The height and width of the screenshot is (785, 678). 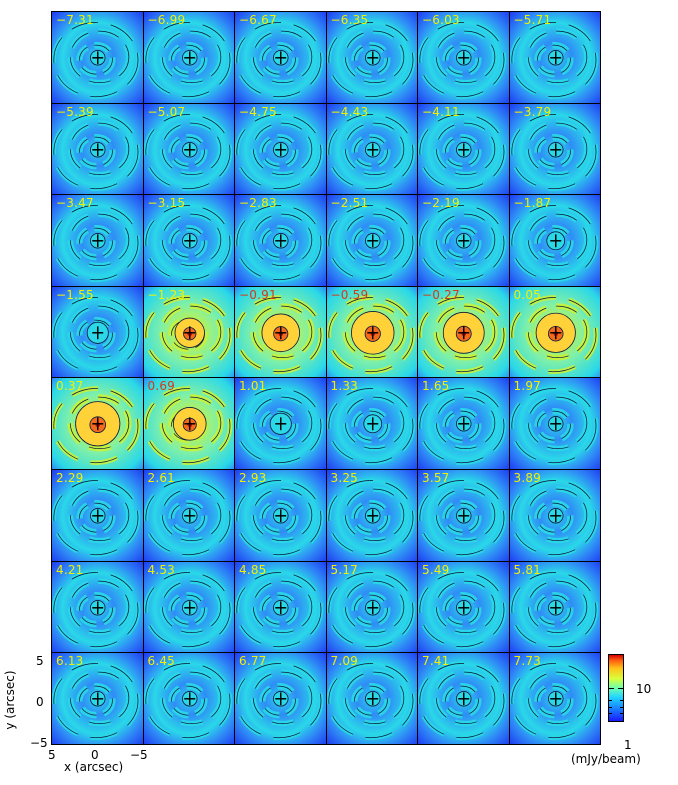 What do you see at coordinates (40, 661) in the screenshot?
I see `y-tick-top: 5` at bounding box center [40, 661].